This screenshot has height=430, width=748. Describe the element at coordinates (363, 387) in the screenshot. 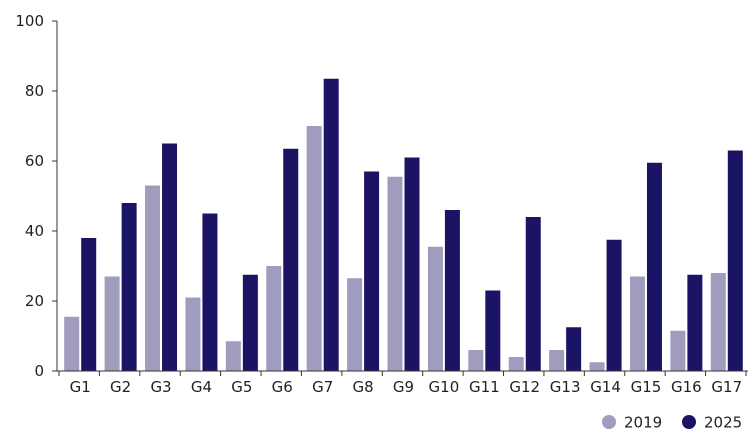

I see `x-tick-label: G8` at that location.